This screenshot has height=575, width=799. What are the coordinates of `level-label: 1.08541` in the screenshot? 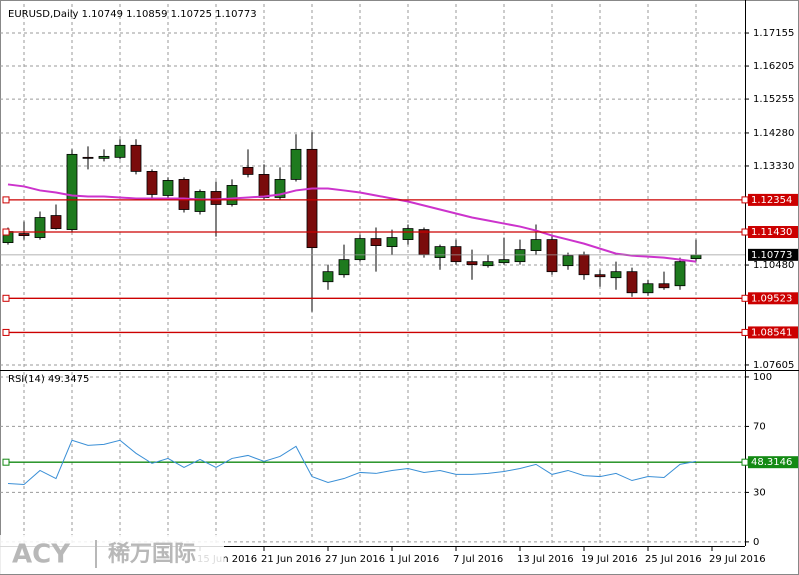 It's located at (771, 332).